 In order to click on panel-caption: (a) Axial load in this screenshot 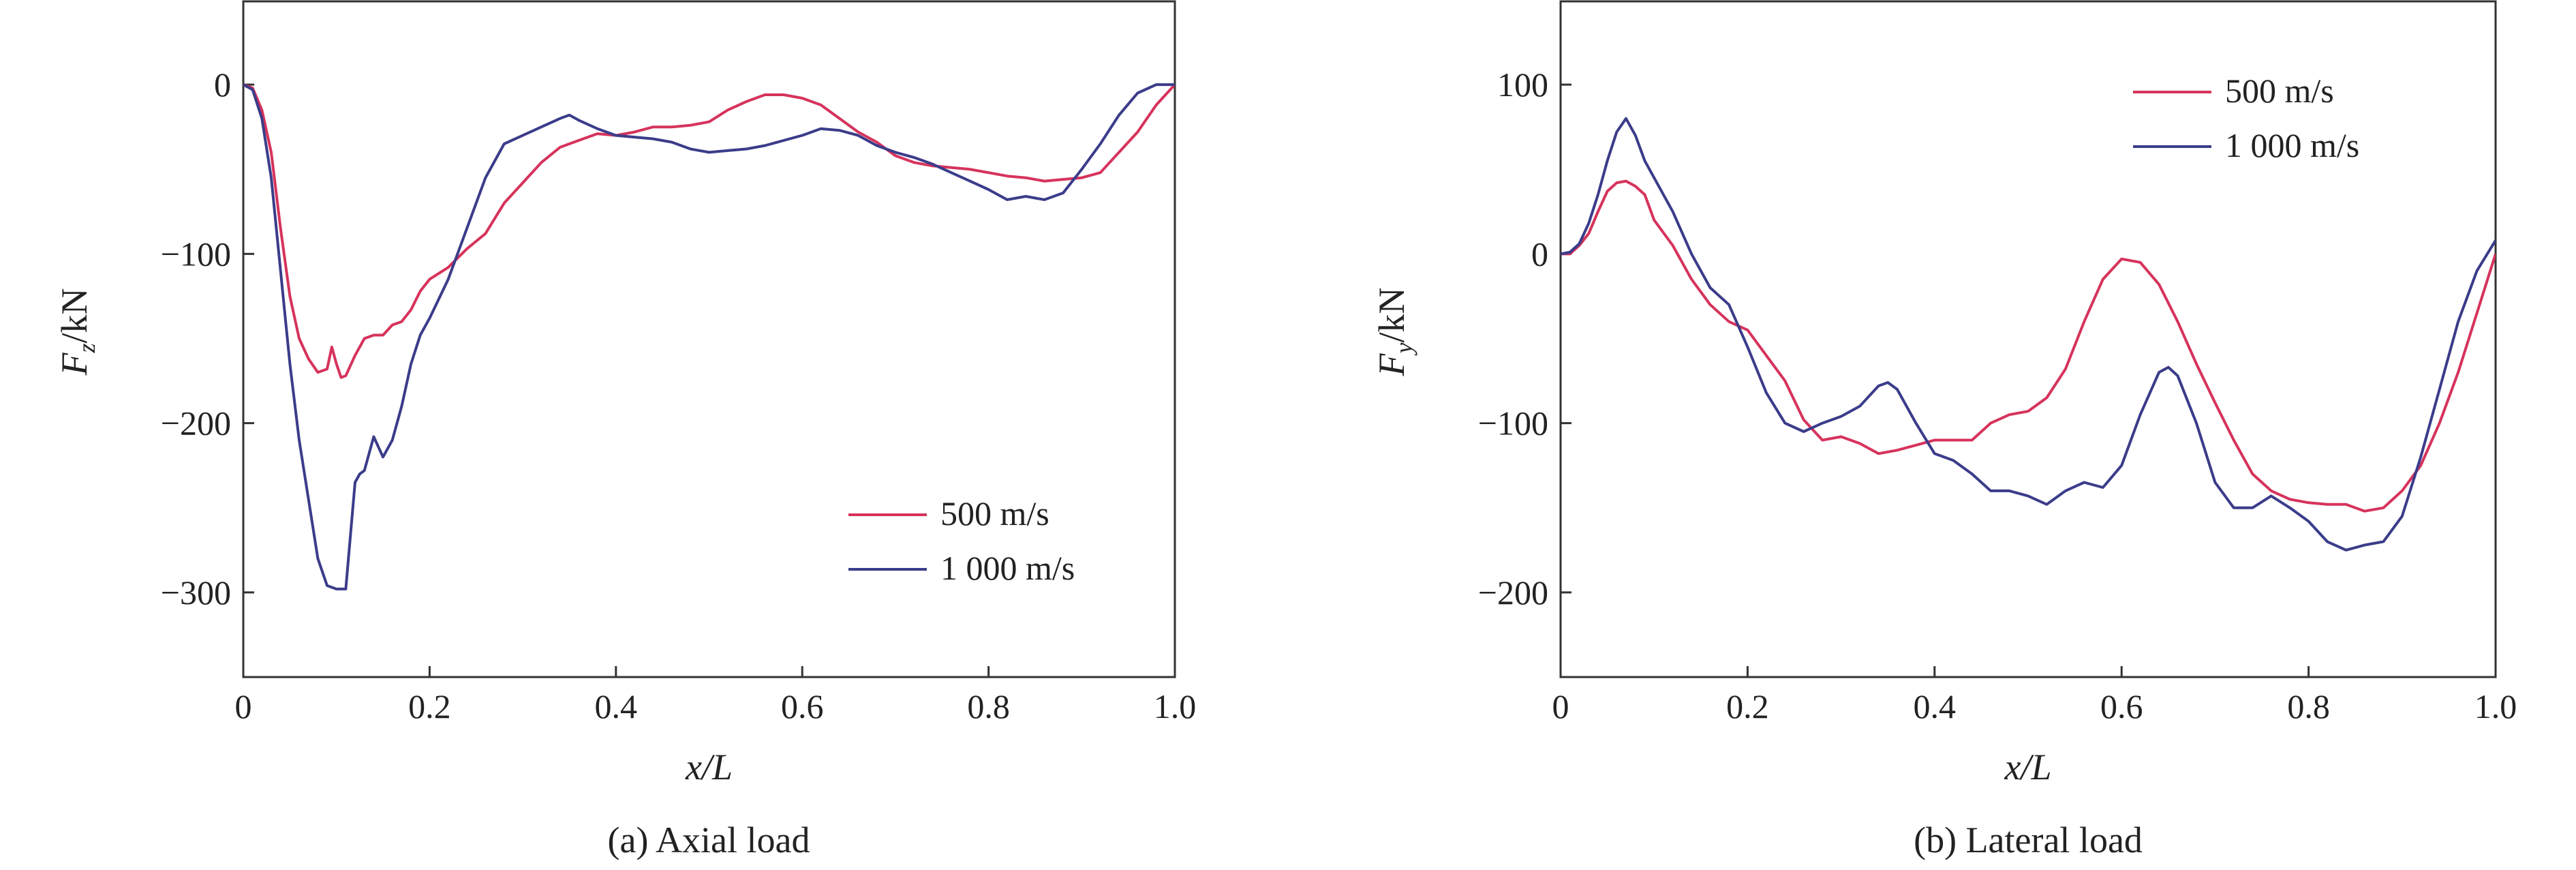, I will do `click(709, 840)`.